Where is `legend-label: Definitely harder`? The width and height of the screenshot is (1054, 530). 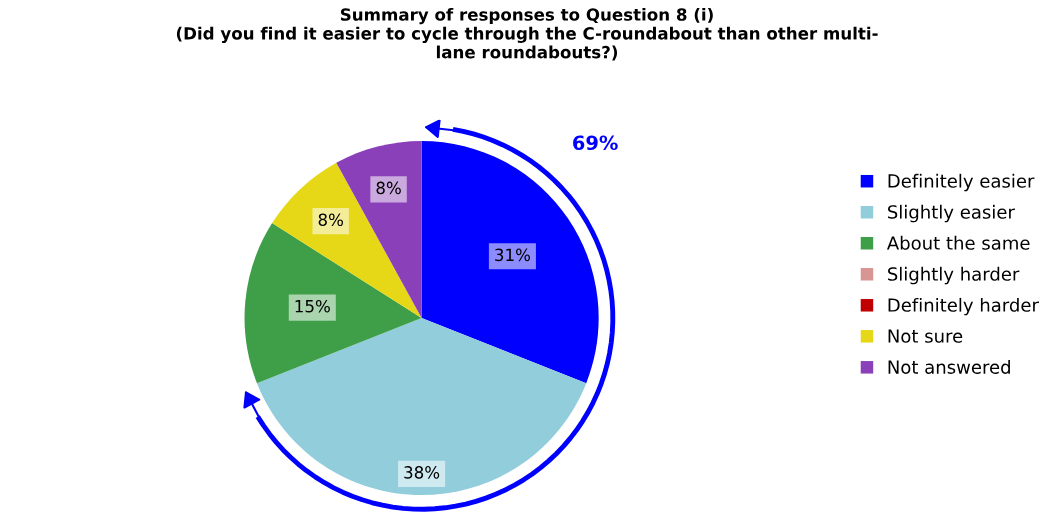
legend-label: Definitely harder is located at coordinates (963, 306).